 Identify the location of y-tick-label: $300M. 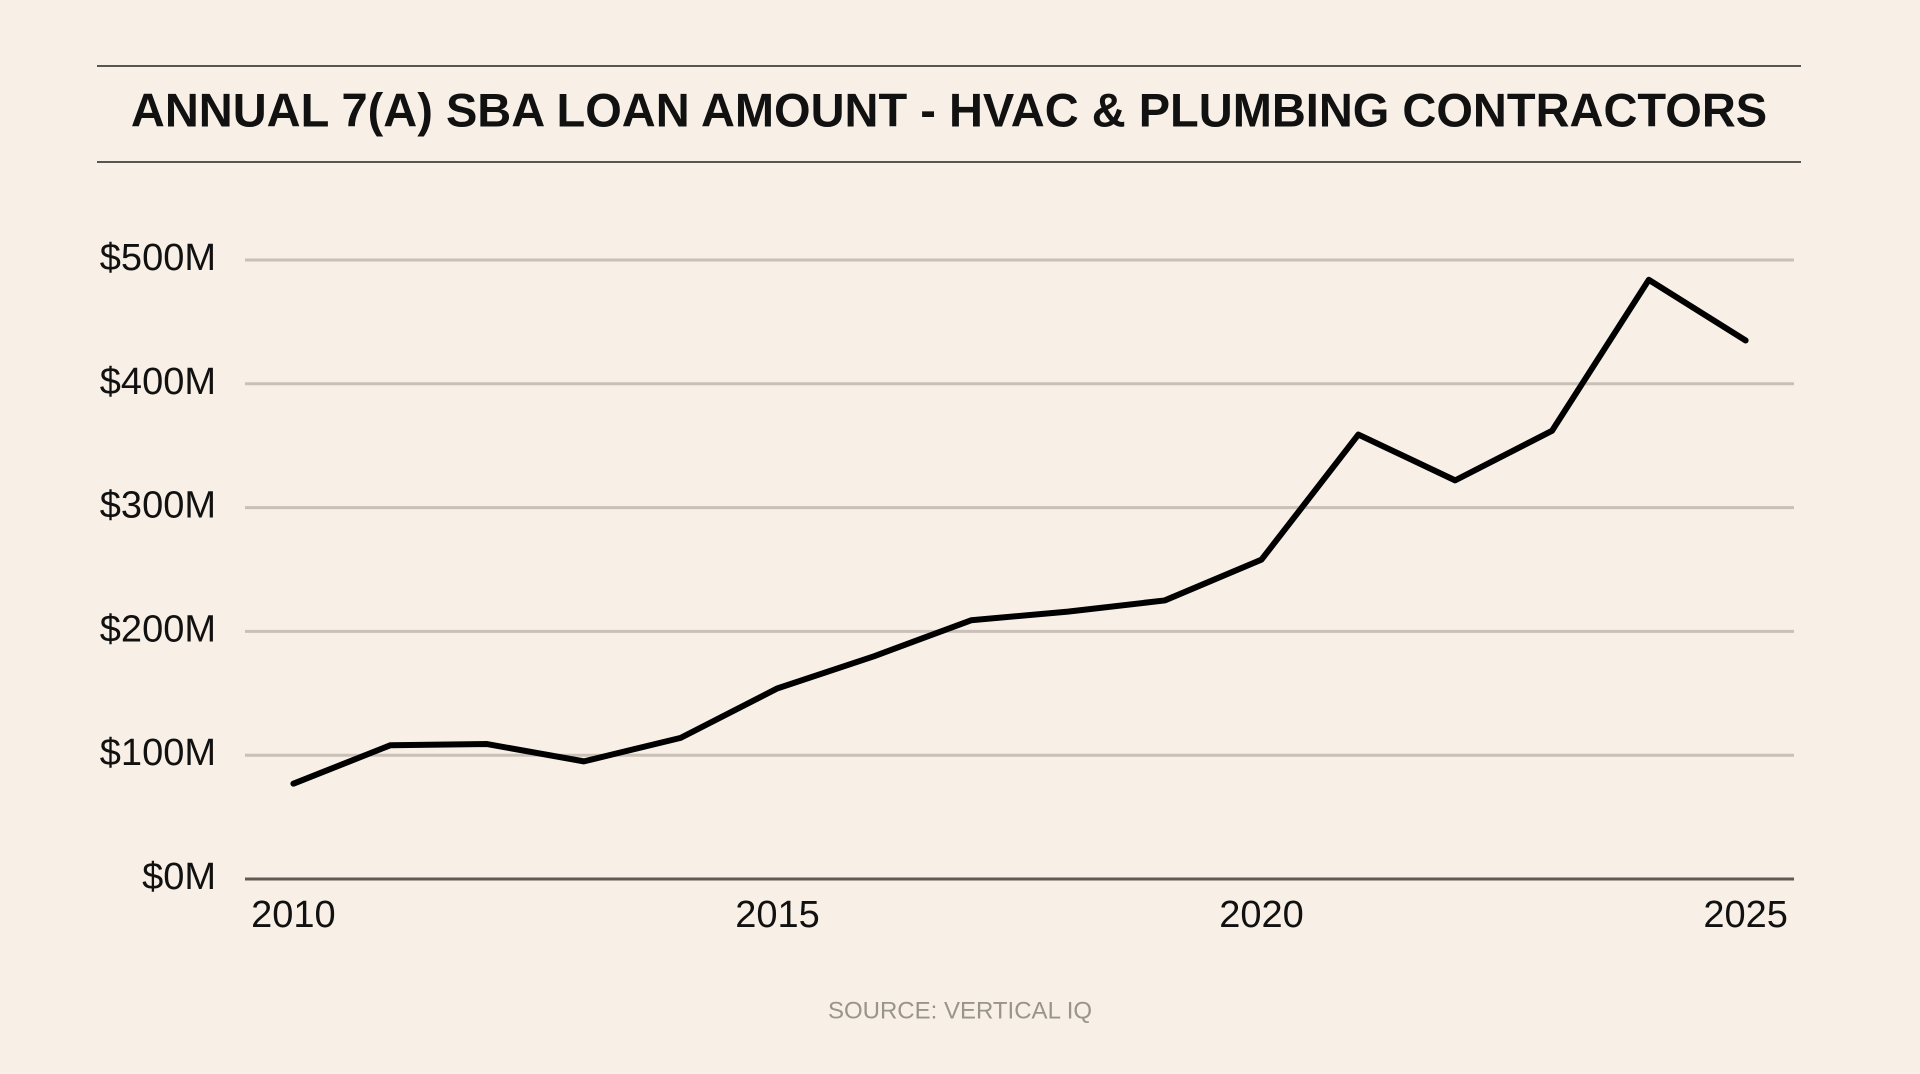
(158, 506).